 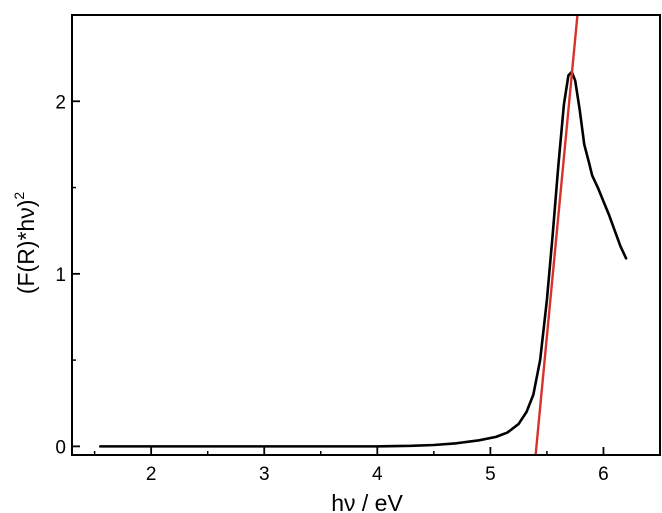 What do you see at coordinates (67, 275) in the screenshot?
I see `y-axis: 0 1 2` at bounding box center [67, 275].